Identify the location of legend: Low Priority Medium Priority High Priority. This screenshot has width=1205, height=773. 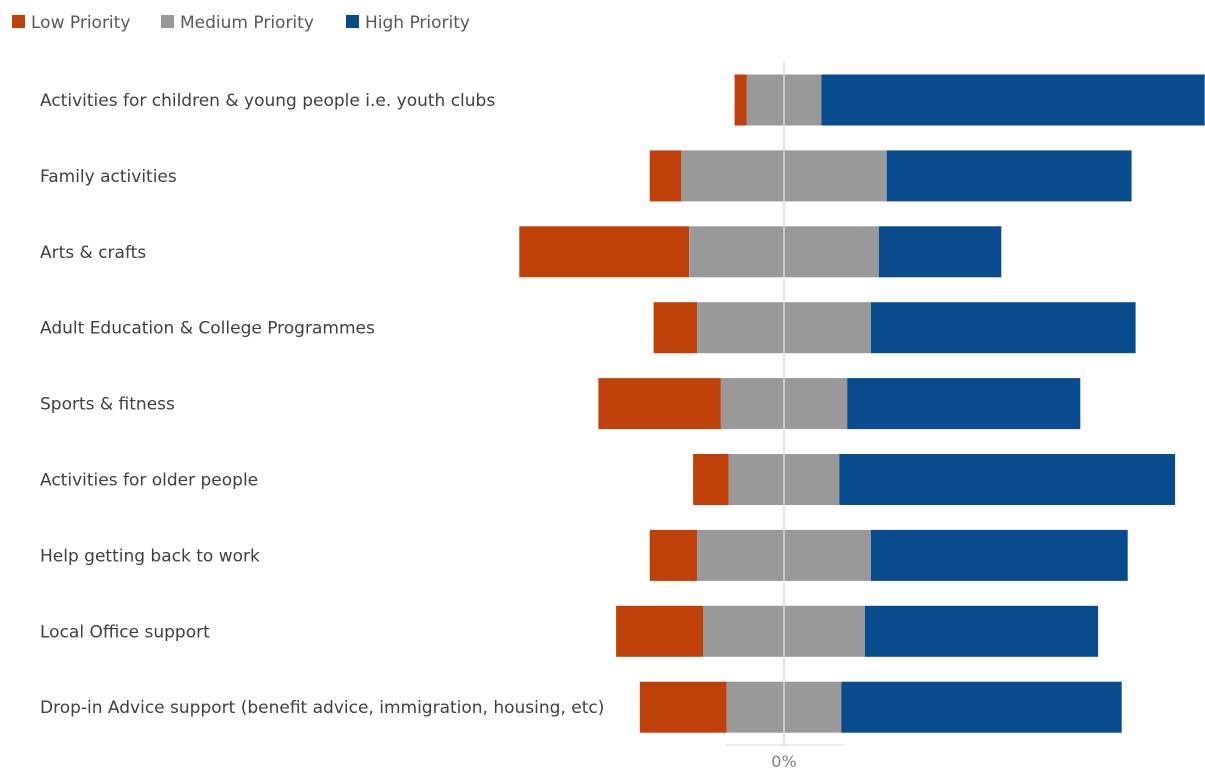
(241, 23).